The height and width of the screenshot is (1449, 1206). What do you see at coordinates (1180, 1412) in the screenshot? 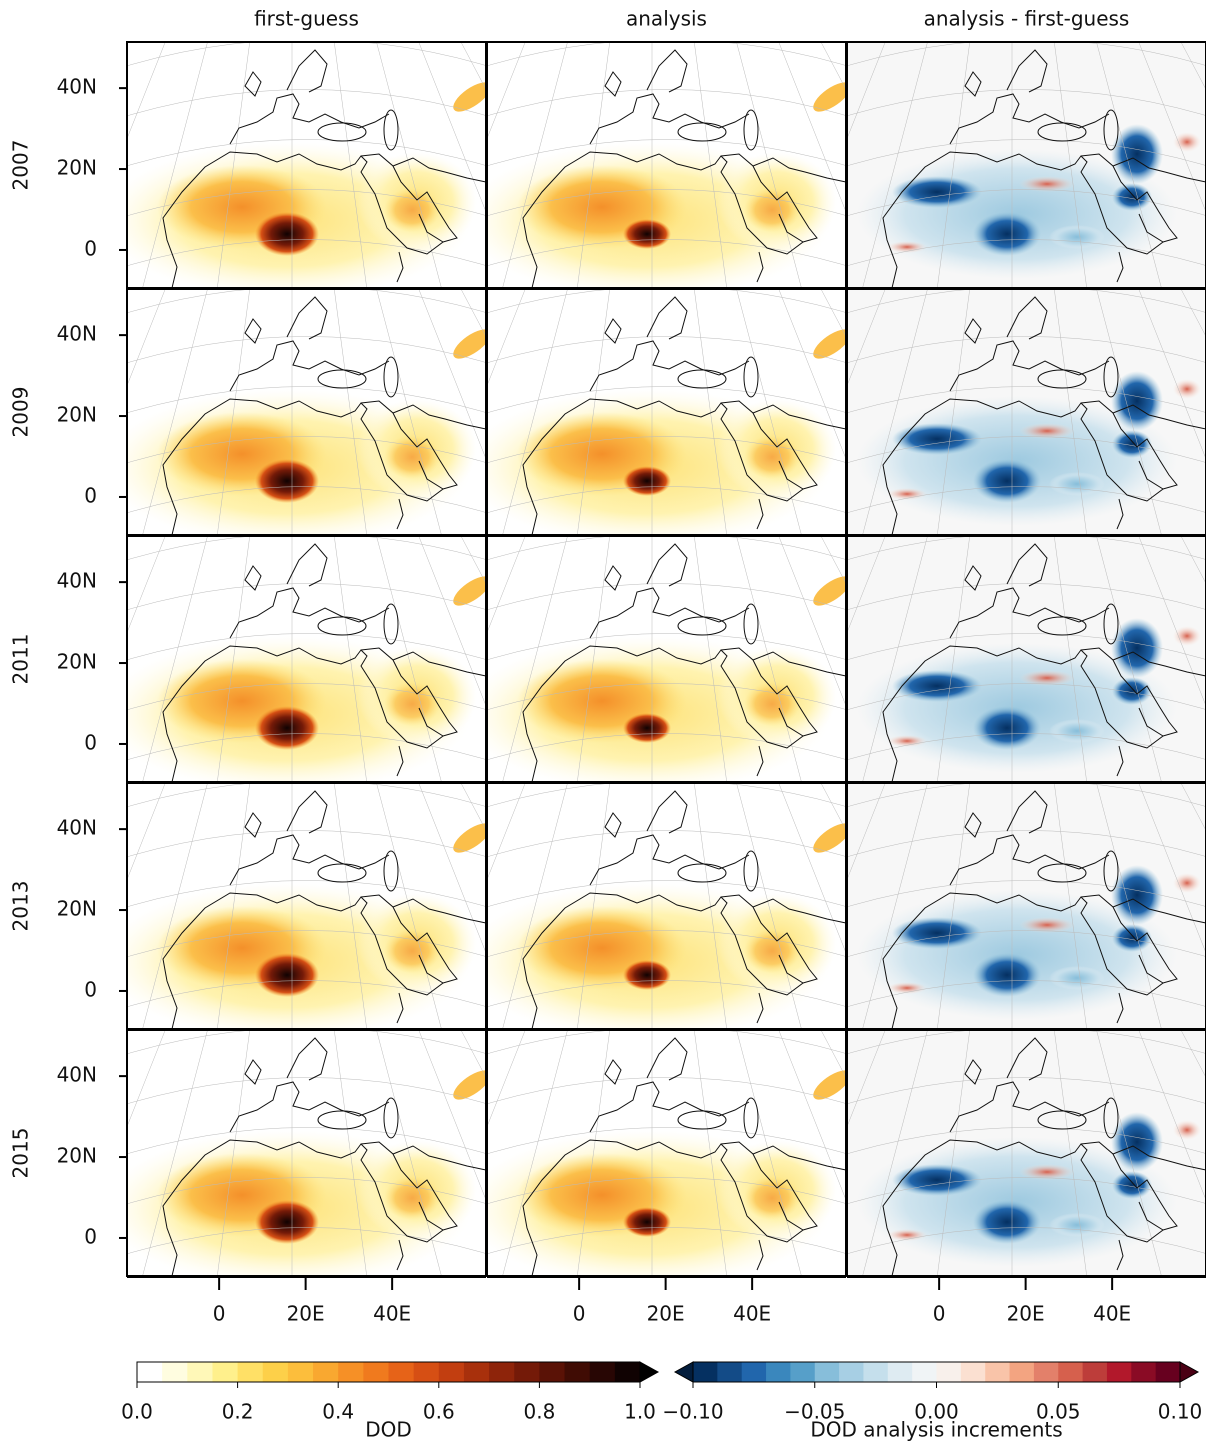
I see `colorbar-tick-label: 0.10` at bounding box center [1180, 1412].